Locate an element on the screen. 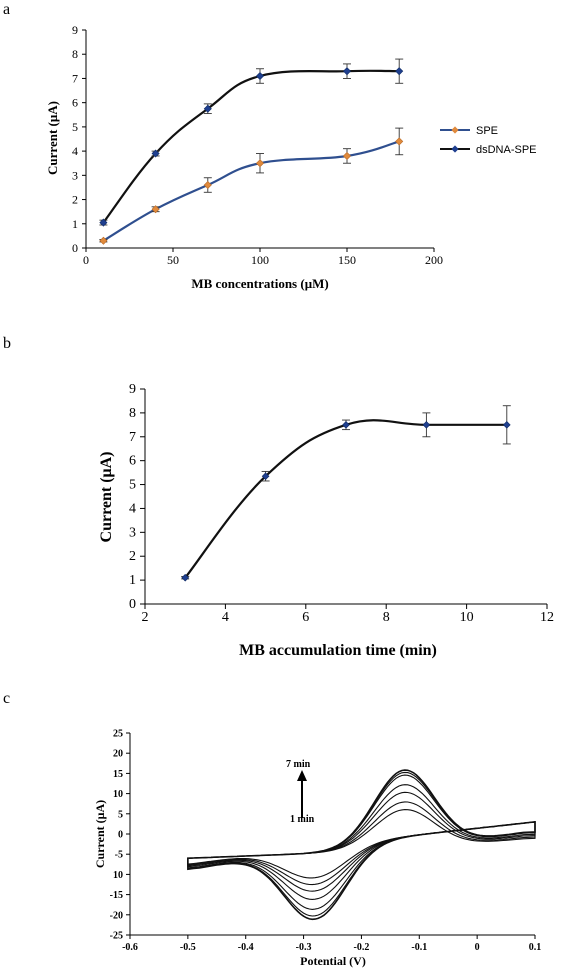  y-tick-label: 25 is located at coordinates (118, 734).